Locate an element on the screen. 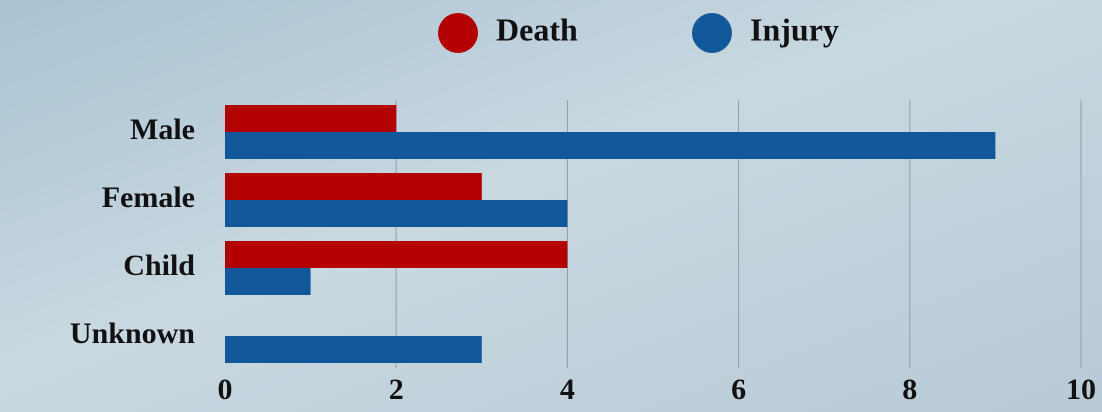 This screenshot has height=412, width=1102. x-tick-label: 10 is located at coordinates (1081, 389).